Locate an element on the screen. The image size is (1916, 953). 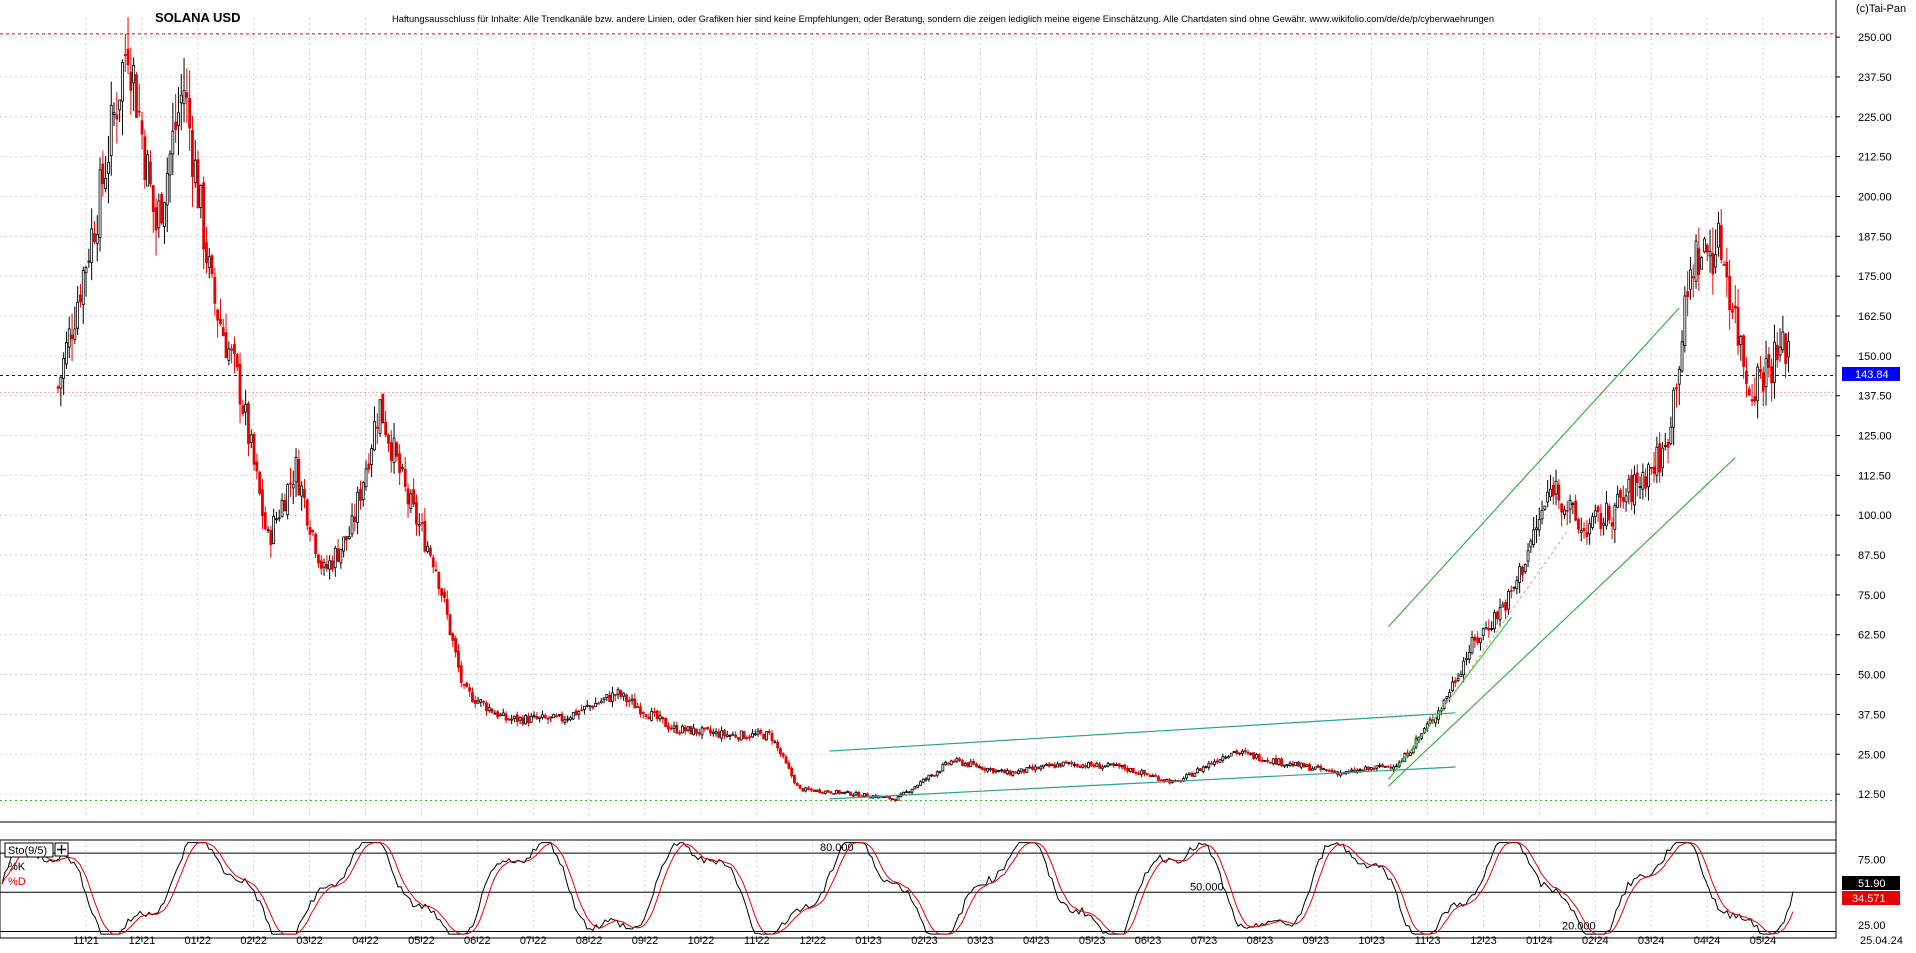
stochastic-level-label: 20.000 is located at coordinates (1579, 926).